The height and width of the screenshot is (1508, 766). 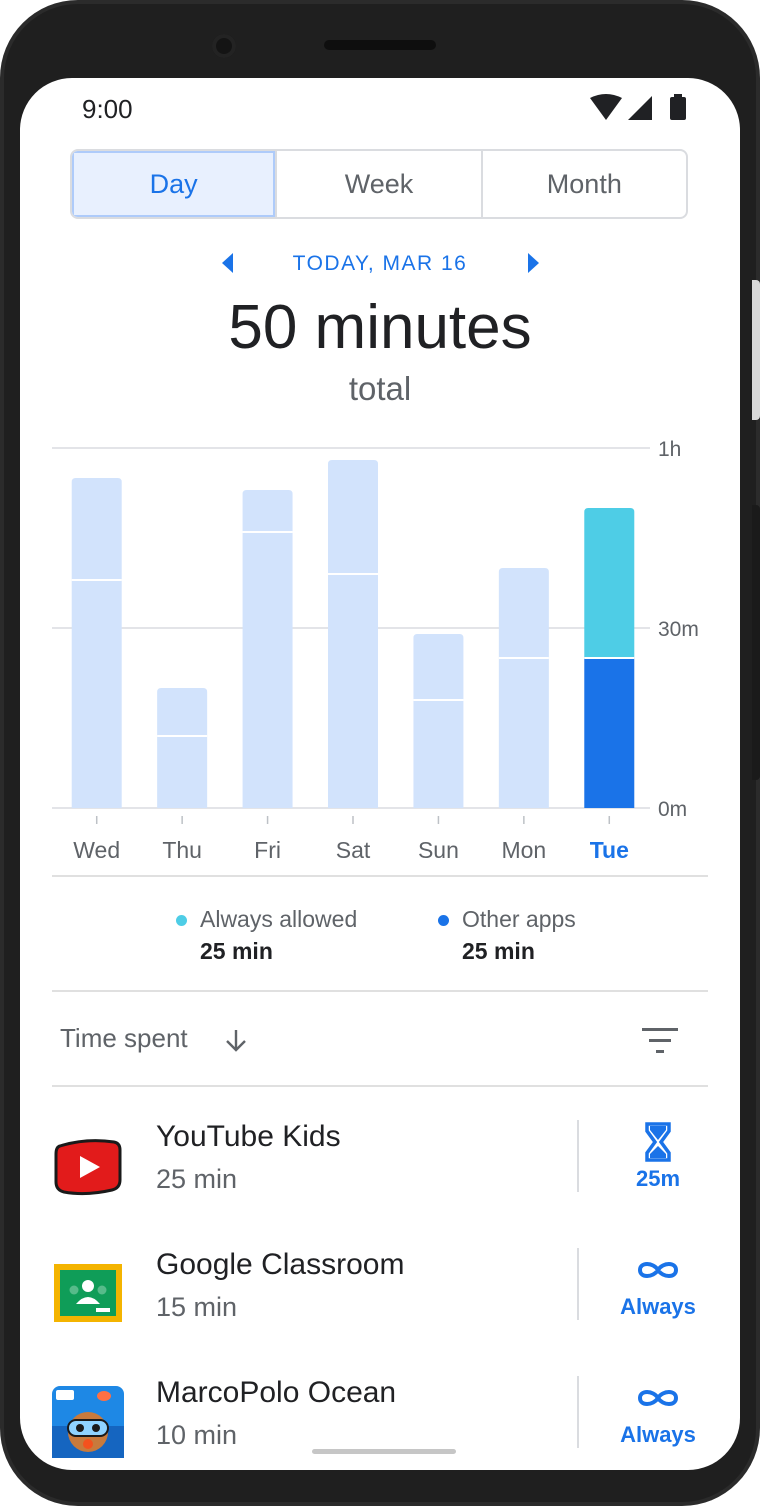 I want to click on list-item: MarcoPolo Ocean 10 min Always, so click(x=380, y=1423).